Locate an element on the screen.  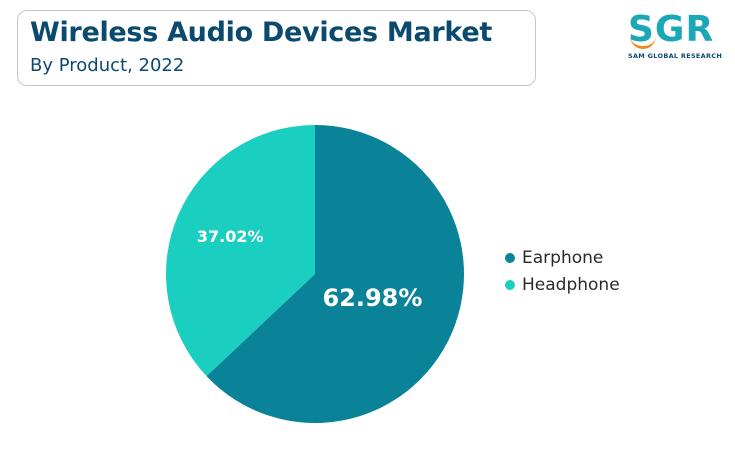
chart-legend: Earphone Headphone is located at coordinates (562, 271).